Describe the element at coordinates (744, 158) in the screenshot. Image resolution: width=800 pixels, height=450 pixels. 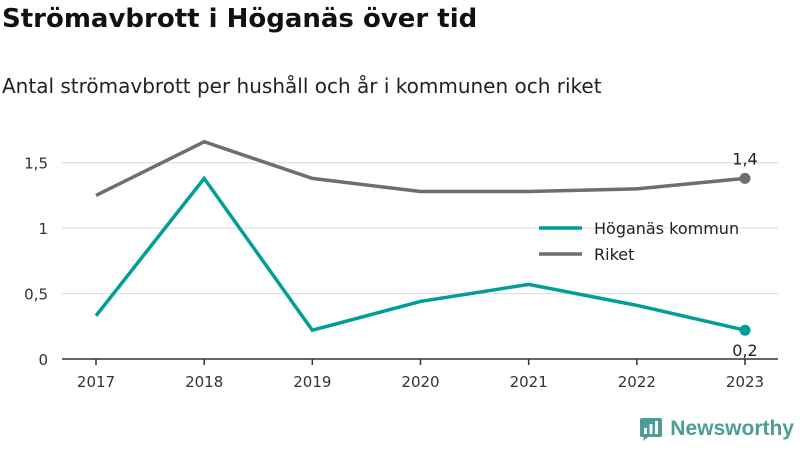
I see `data-label: 1,4` at that location.